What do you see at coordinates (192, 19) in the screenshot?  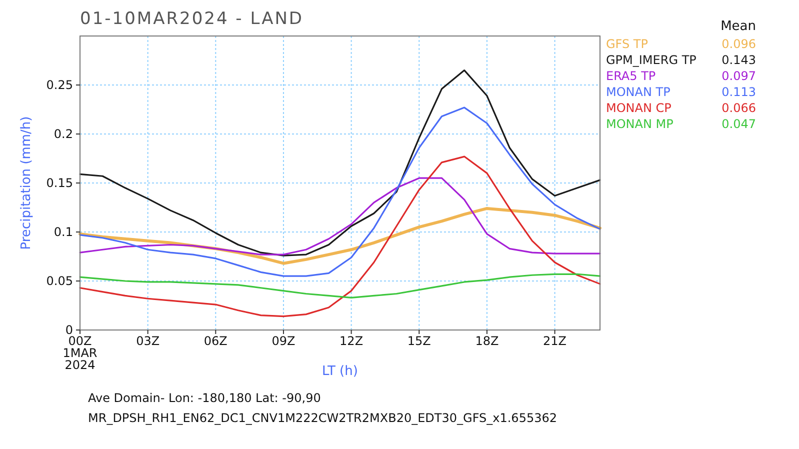 I see `chart-title: 01-10MAR2024 - LAND` at bounding box center [192, 19].